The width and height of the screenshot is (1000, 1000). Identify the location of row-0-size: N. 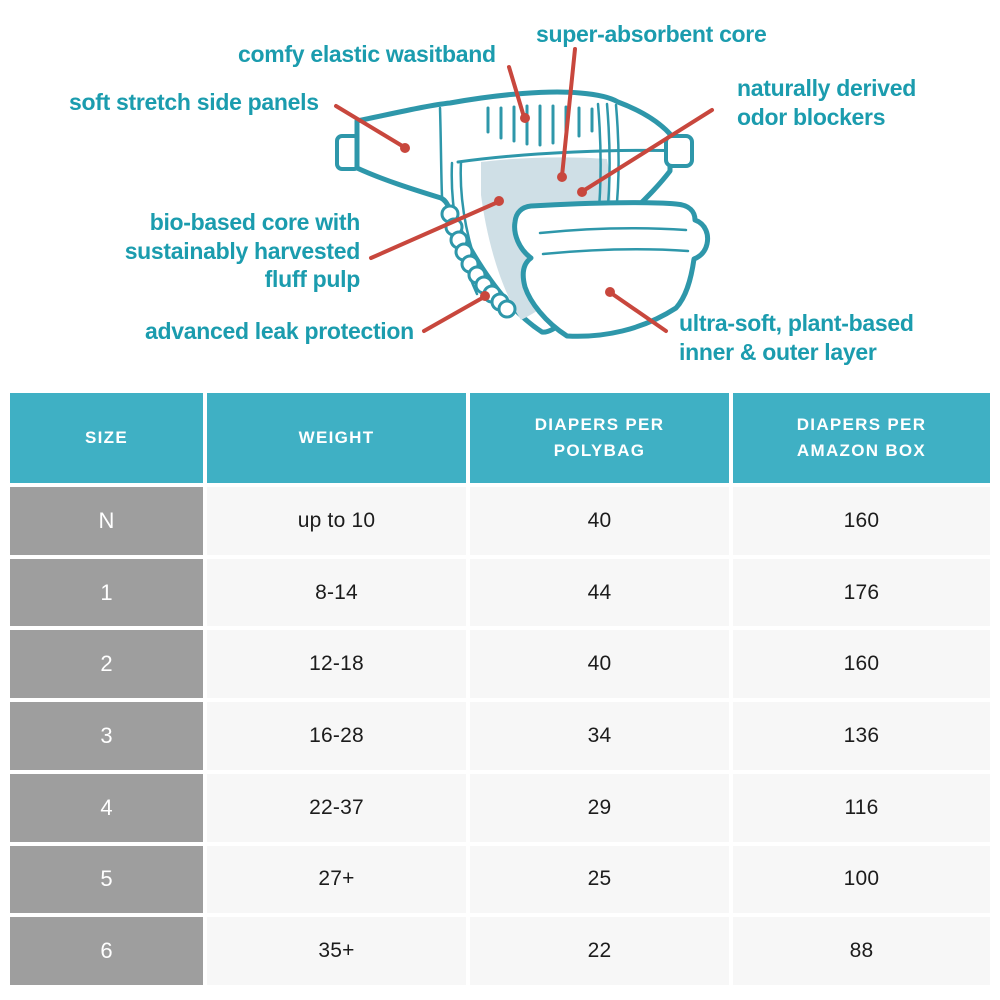
(106, 521).